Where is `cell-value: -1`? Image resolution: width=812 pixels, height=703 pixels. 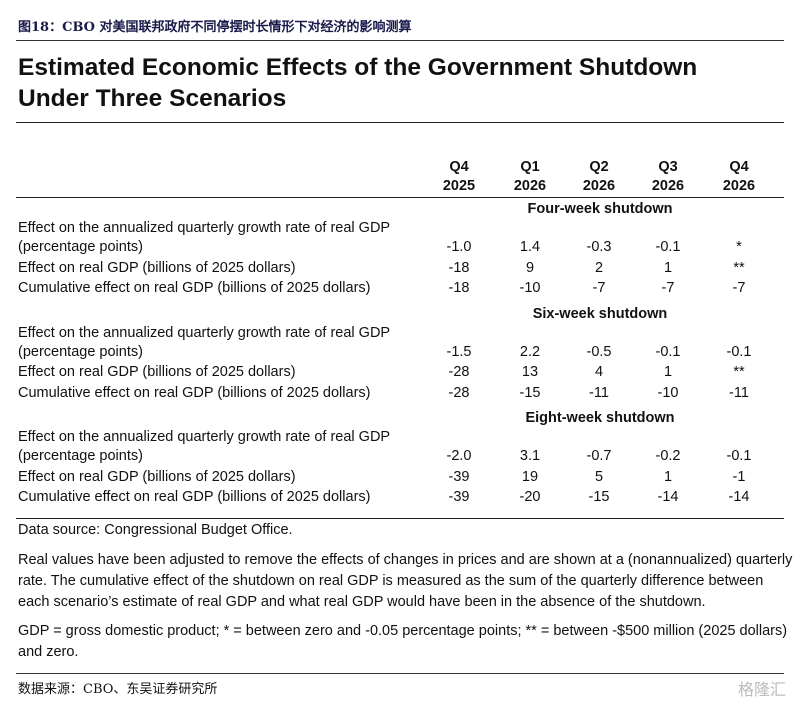 cell-value: -1 is located at coordinates (739, 476).